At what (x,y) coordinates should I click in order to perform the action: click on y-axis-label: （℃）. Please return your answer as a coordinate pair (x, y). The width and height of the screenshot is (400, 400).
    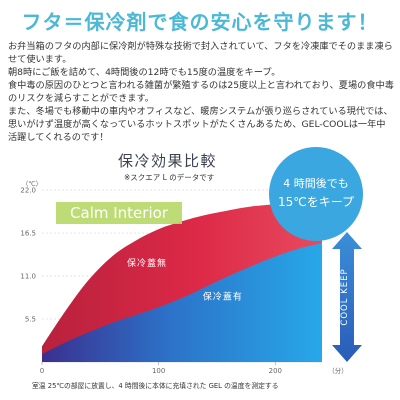
    Looking at the image, I should click on (32, 184).